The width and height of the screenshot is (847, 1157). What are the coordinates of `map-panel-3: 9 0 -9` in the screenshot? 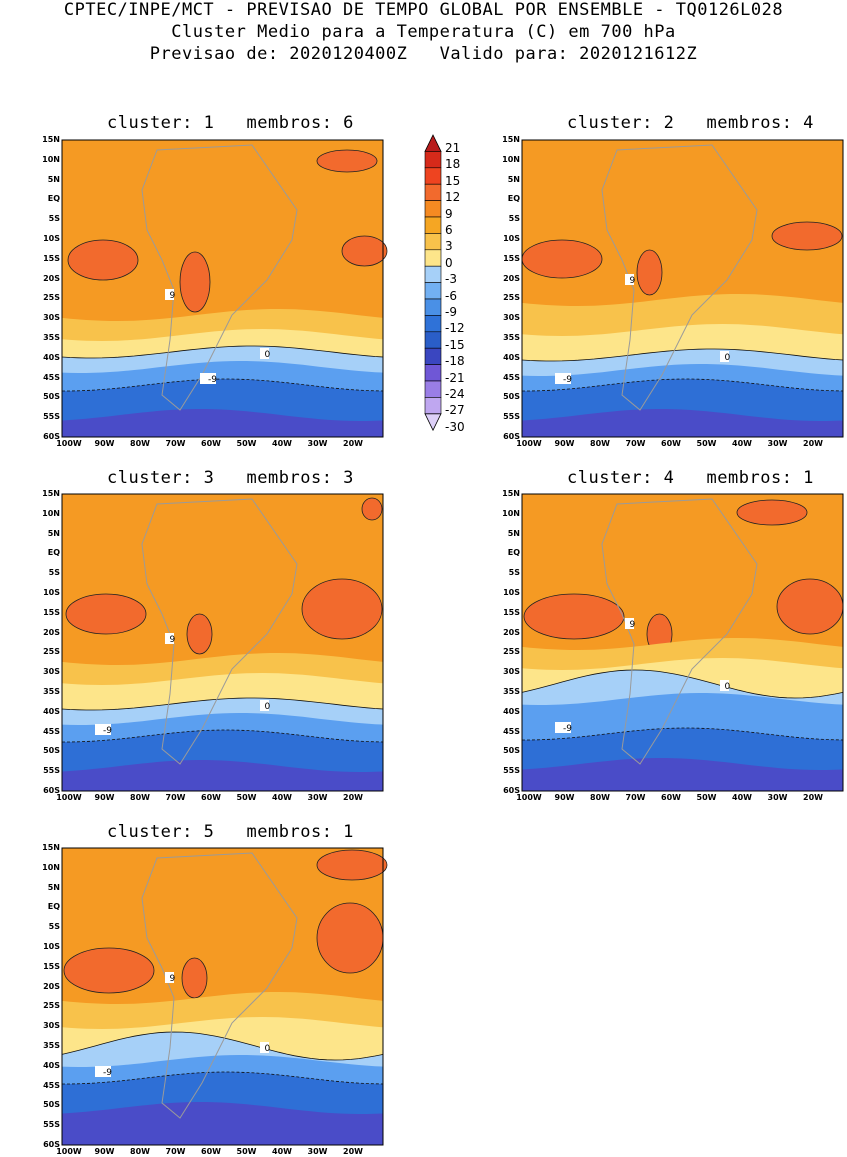 It's located at (222, 642).